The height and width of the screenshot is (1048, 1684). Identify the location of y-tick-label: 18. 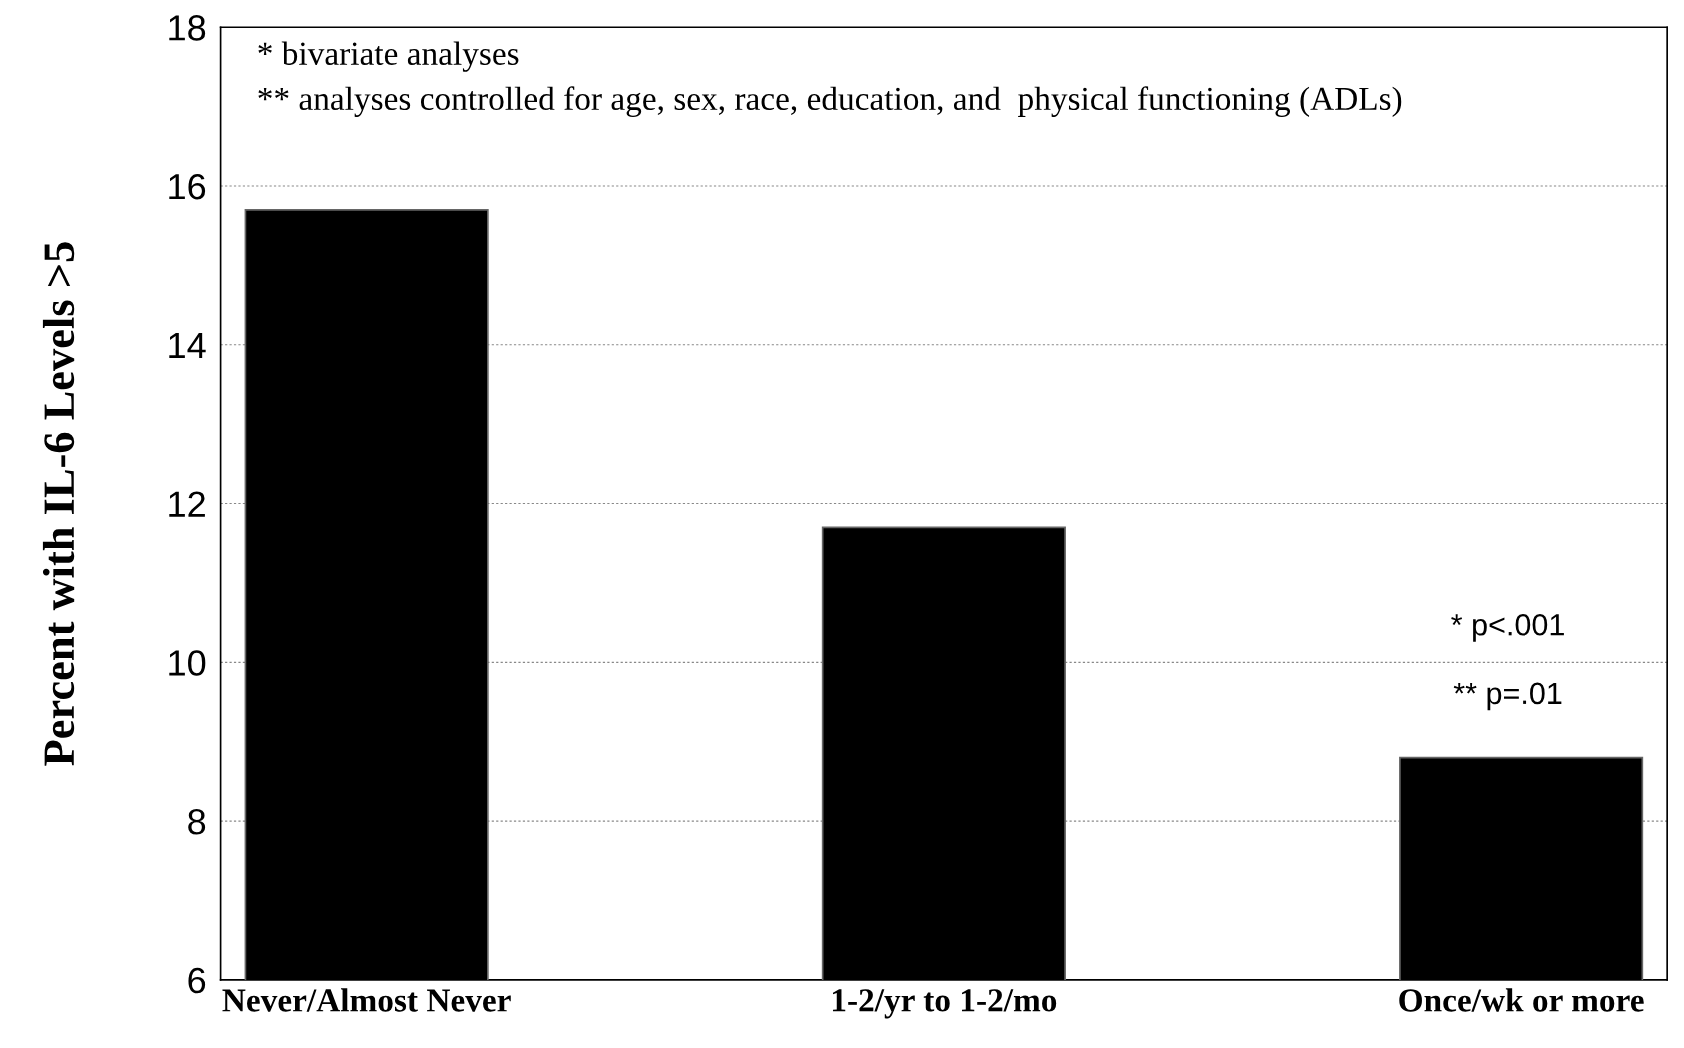
(187, 28).